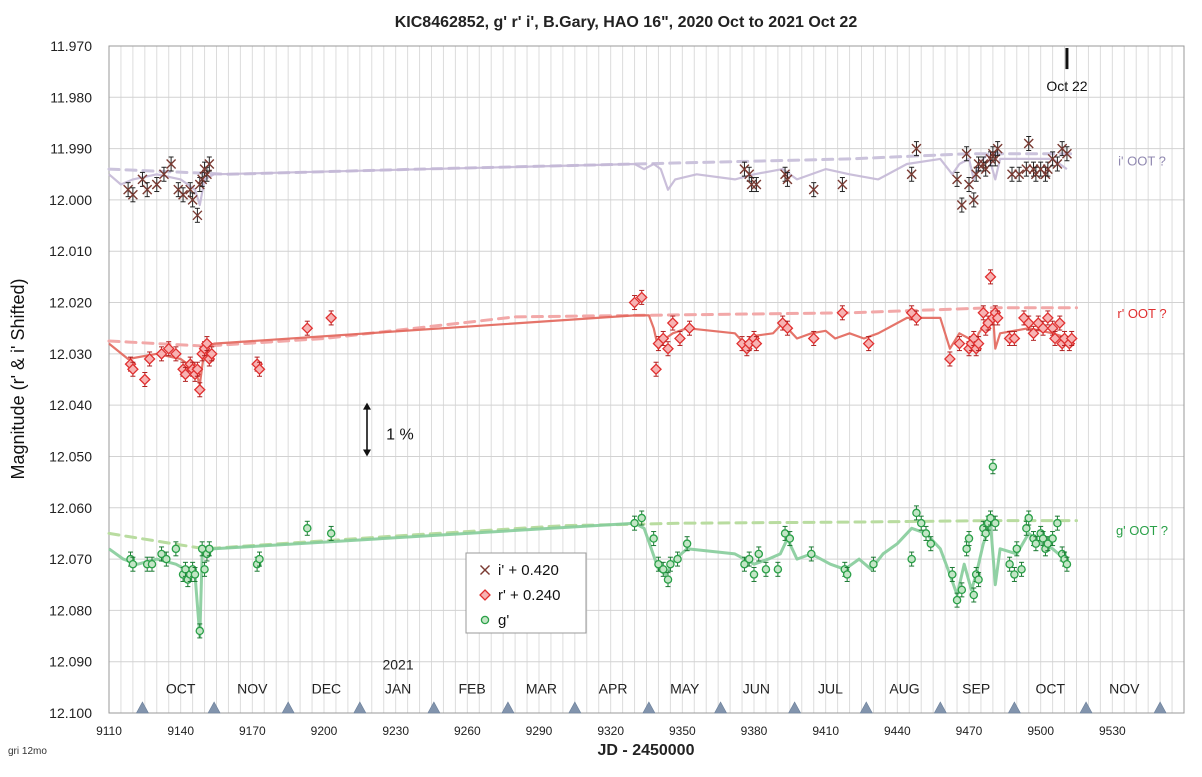 The image size is (1202, 777). What do you see at coordinates (1142, 160) in the screenshot?
I see `oot-label: i' OOT ?` at bounding box center [1142, 160].